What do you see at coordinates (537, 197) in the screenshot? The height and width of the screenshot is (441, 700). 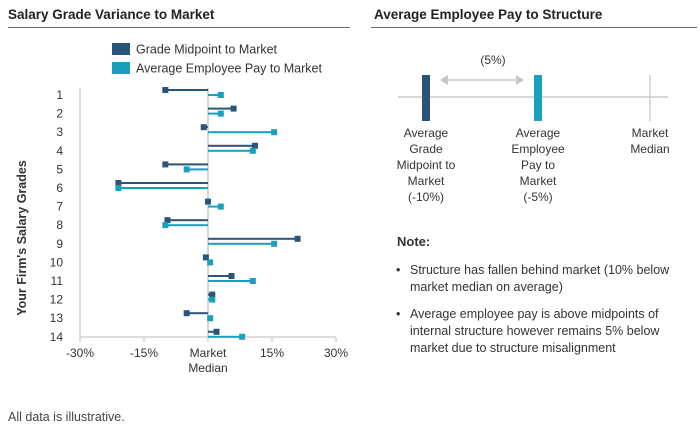 I see `structure-marker-label-line: (-5%)` at bounding box center [537, 197].